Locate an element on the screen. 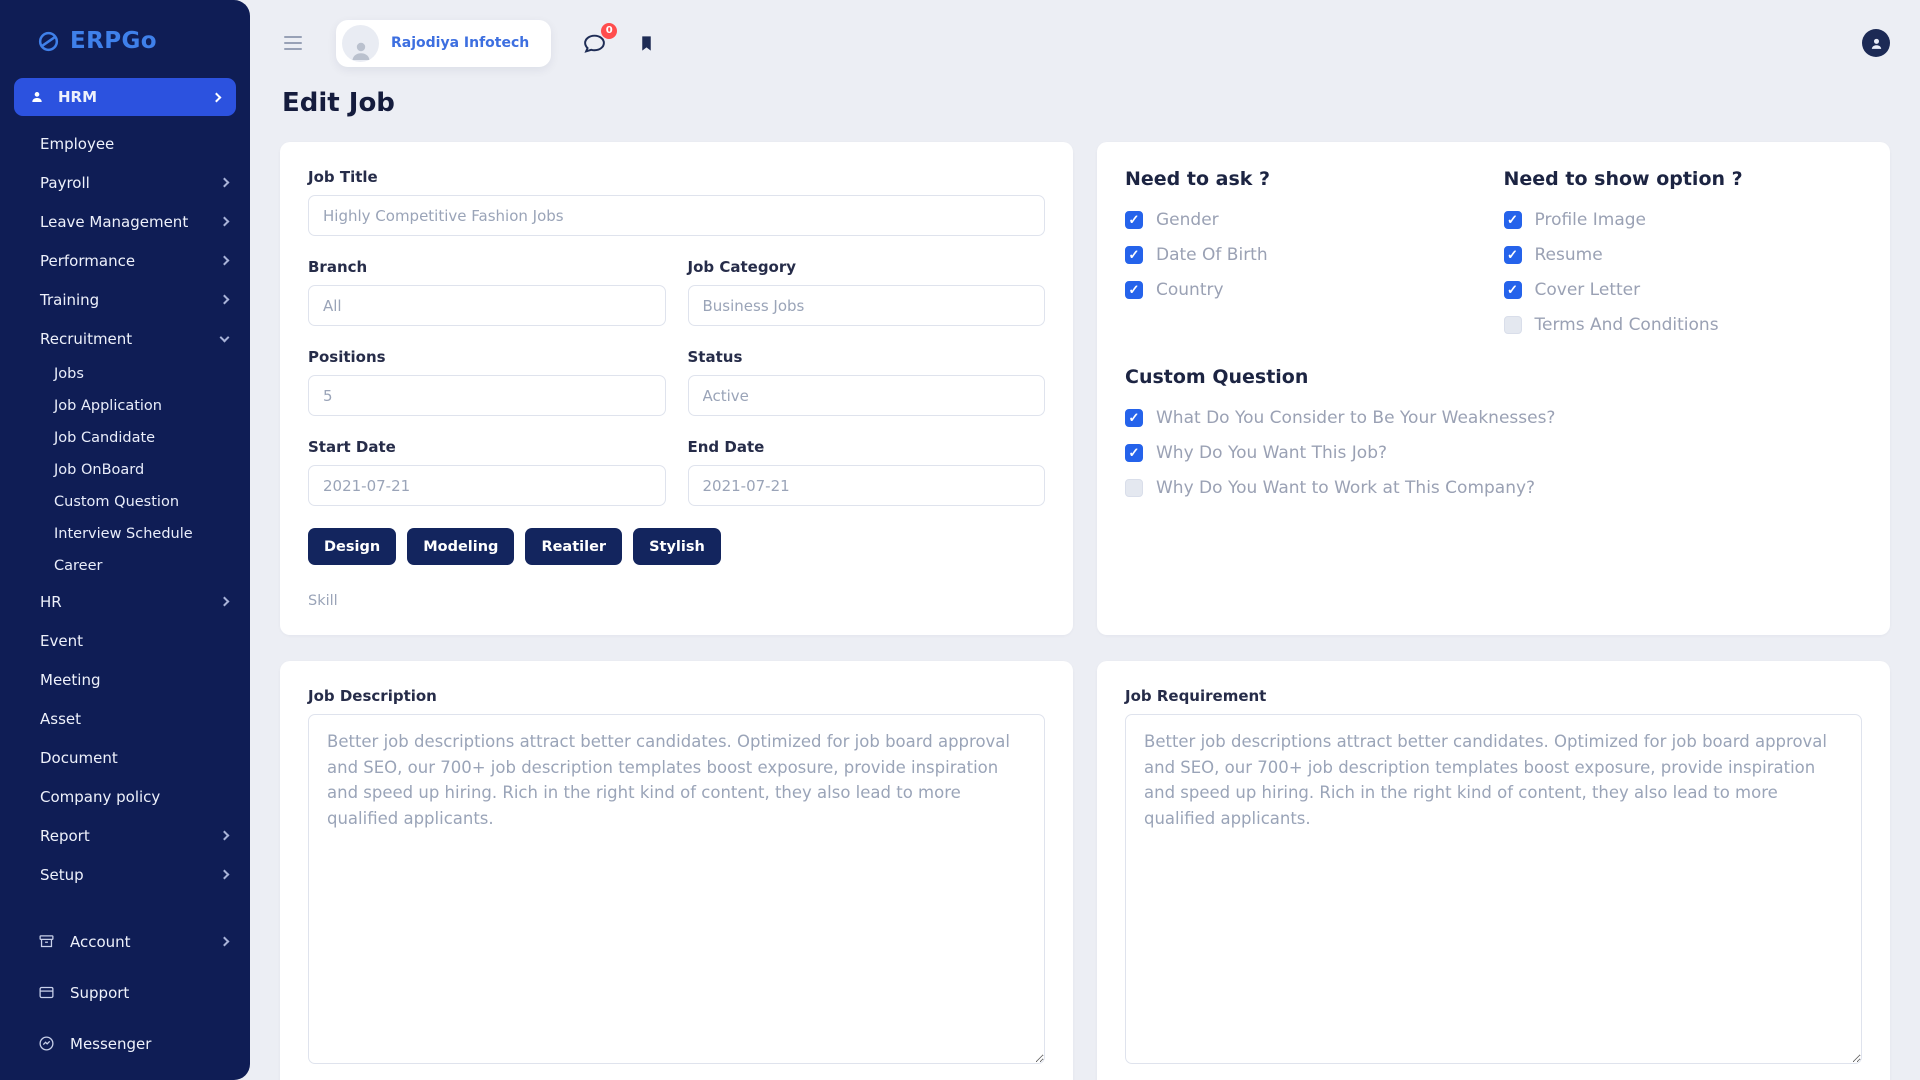 The width and height of the screenshot is (1920, 1080). bookmark-icon is located at coordinates (646, 43).